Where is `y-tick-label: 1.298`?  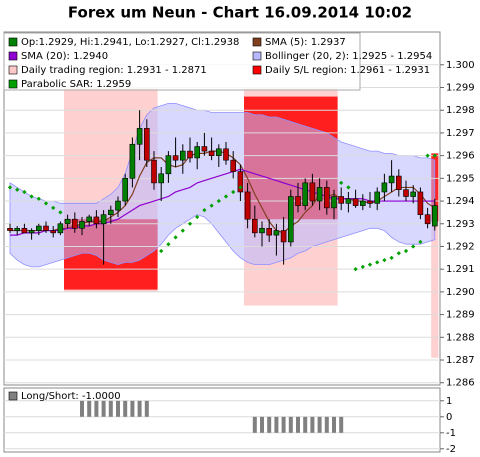 y-tick-label: 1.298 is located at coordinates (460, 110).